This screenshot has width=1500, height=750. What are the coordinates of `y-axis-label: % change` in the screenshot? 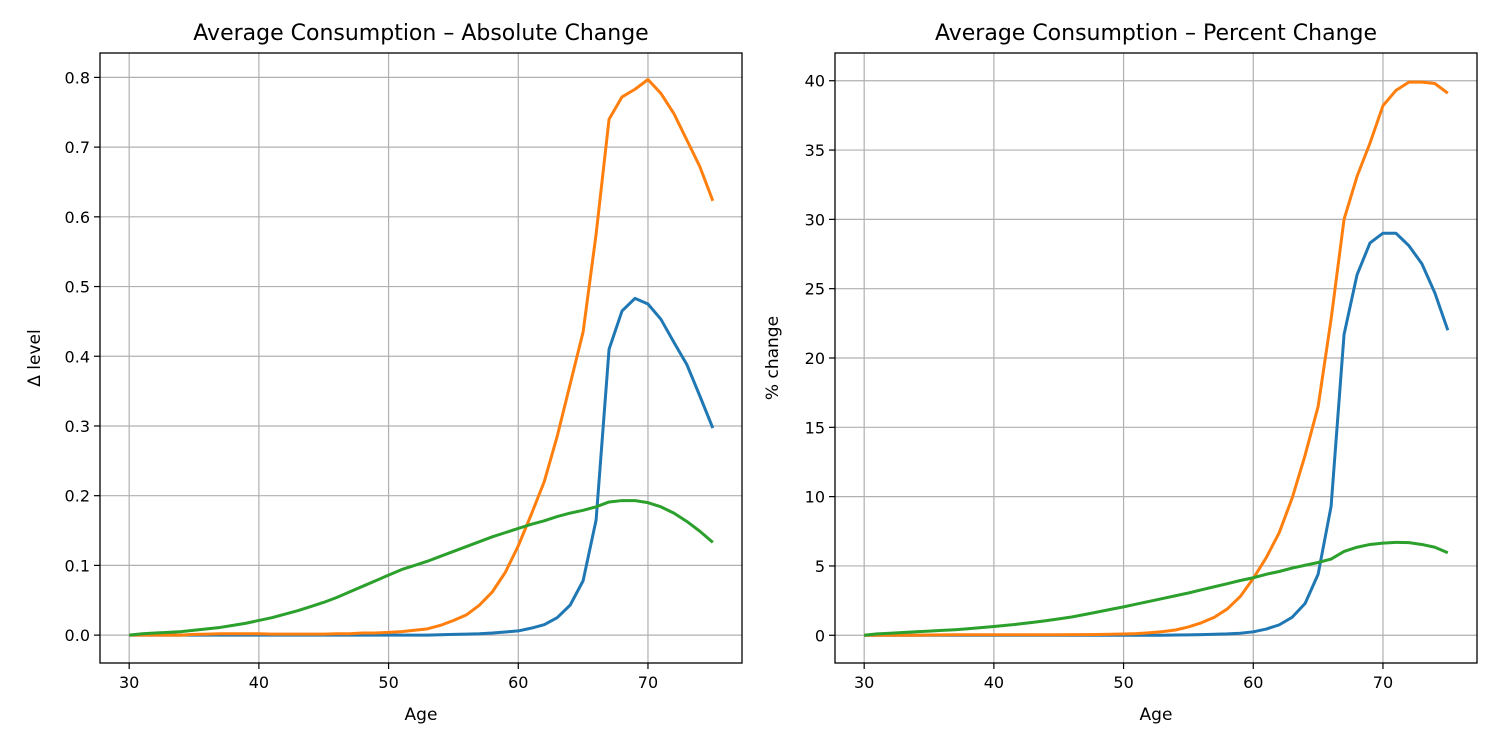 It's located at (773, 358).